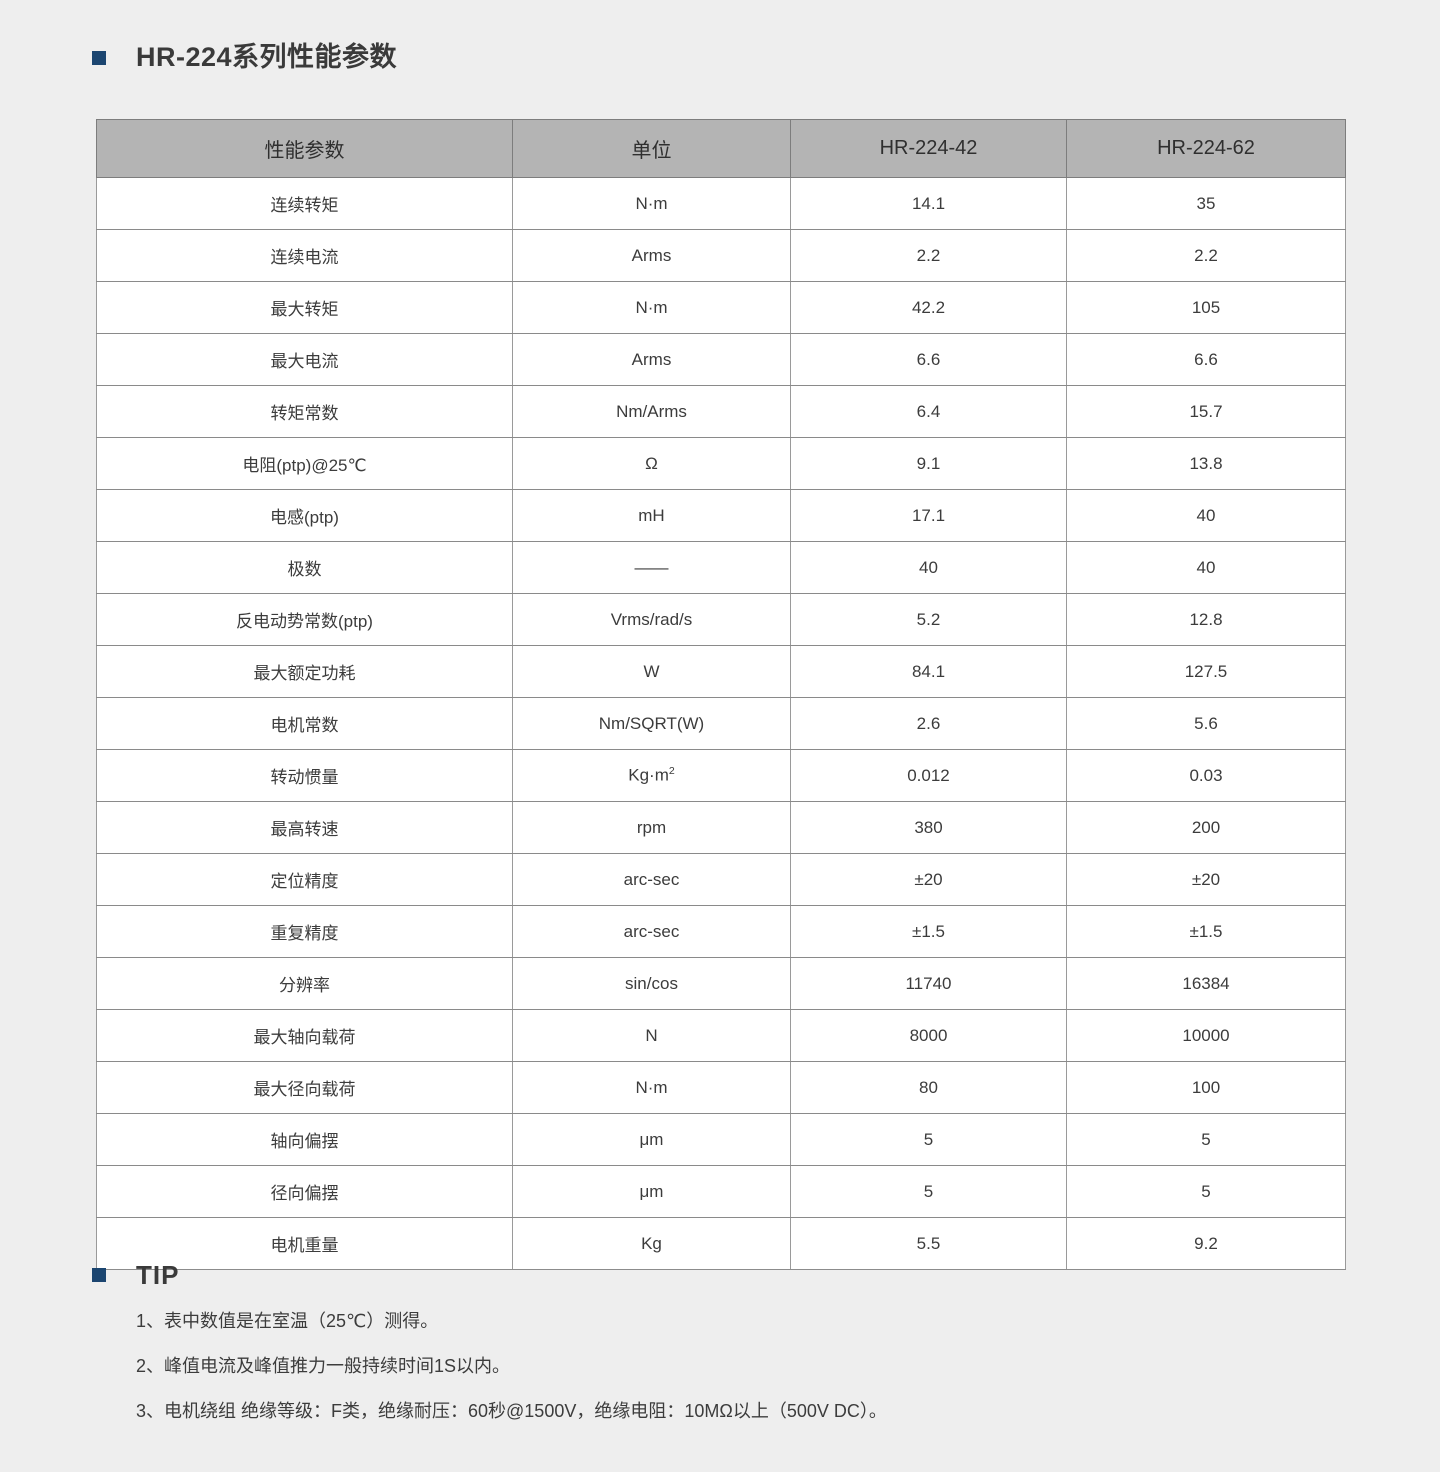 The height and width of the screenshot is (1472, 1440). What do you see at coordinates (1206, 1139) in the screenshot?
I see `cell-value-hr-224-62: 5` at bounding box center [1206, 1139].